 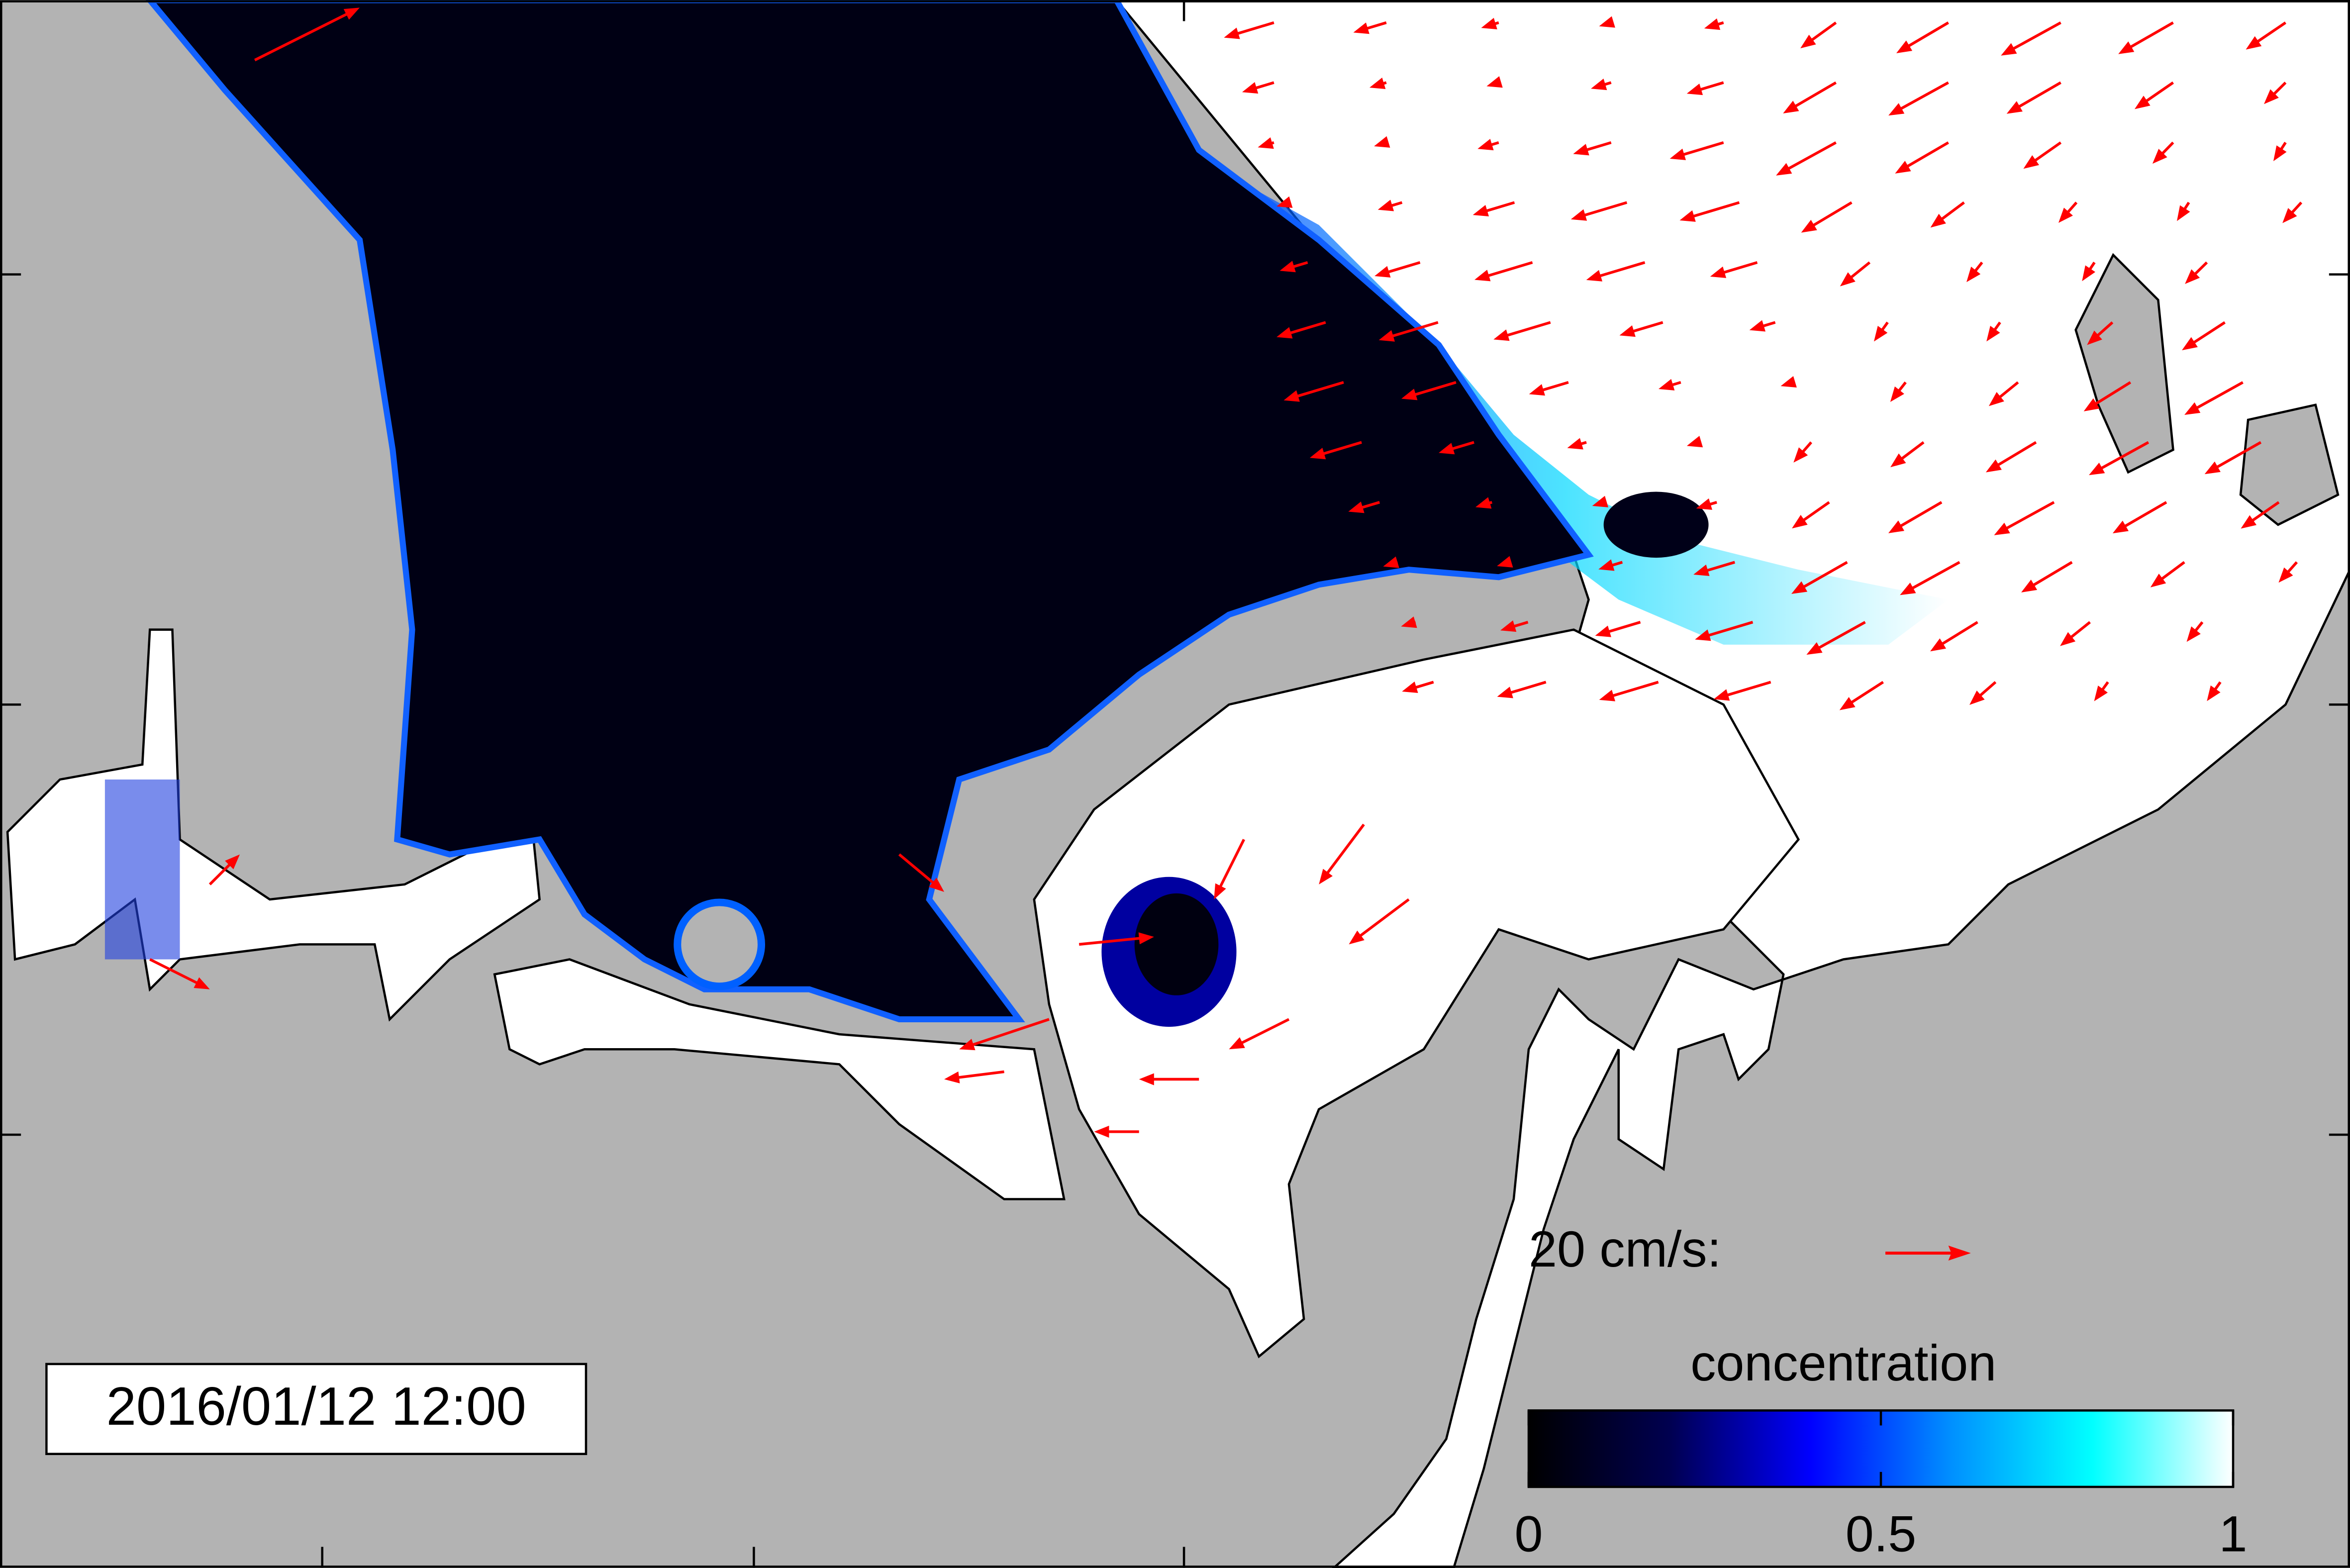 I want to click on timestamp: 2016/01/12 12:00, so click(x=316, y=1406).